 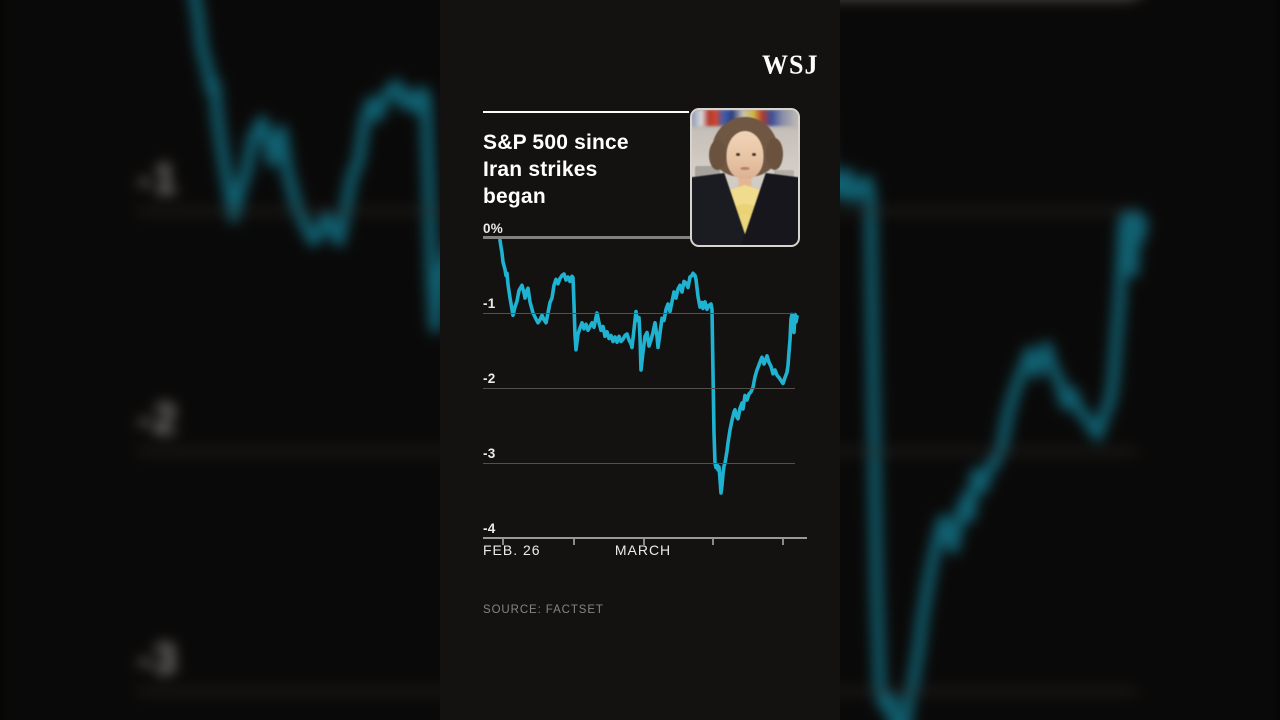 What do you see at coordinates (512, 550) in the screenshot?
I see `x-tick-label-feb26: FEB. 26` at bounding box center [512, 550].